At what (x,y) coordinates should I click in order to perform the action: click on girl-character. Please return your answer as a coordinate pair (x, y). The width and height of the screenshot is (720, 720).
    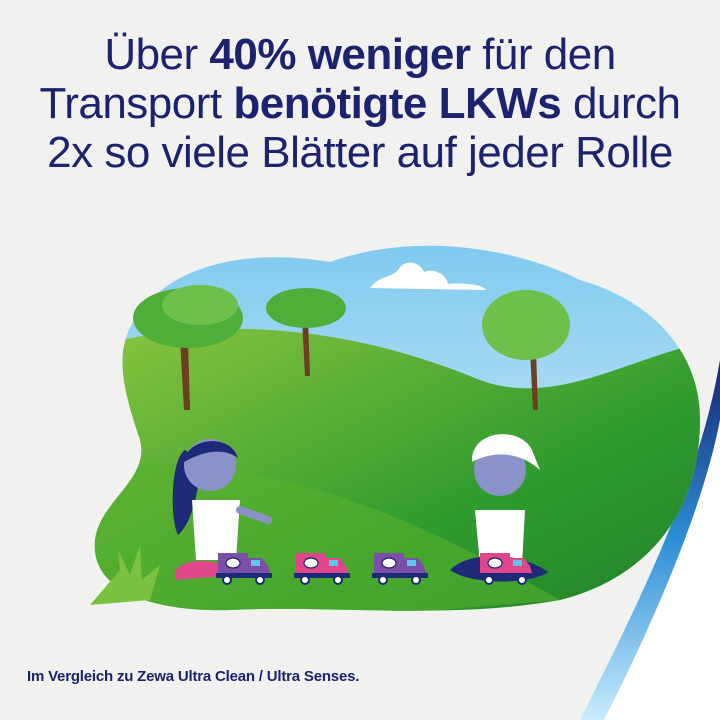
    Looking at the image, I should click on (222, 509).